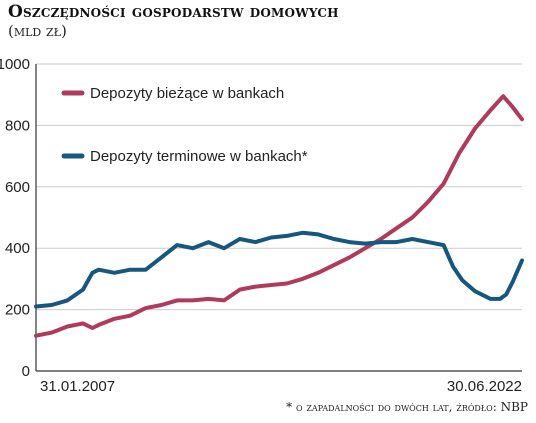 Image resolution: width=536 pixels, height=423 pixels. What do you see at coordinates (187, 93) in the screenshot?
I see `legend-label-depozyty-biezace: Depozyty bieżące w bankach` at bounding box center [187, 93].